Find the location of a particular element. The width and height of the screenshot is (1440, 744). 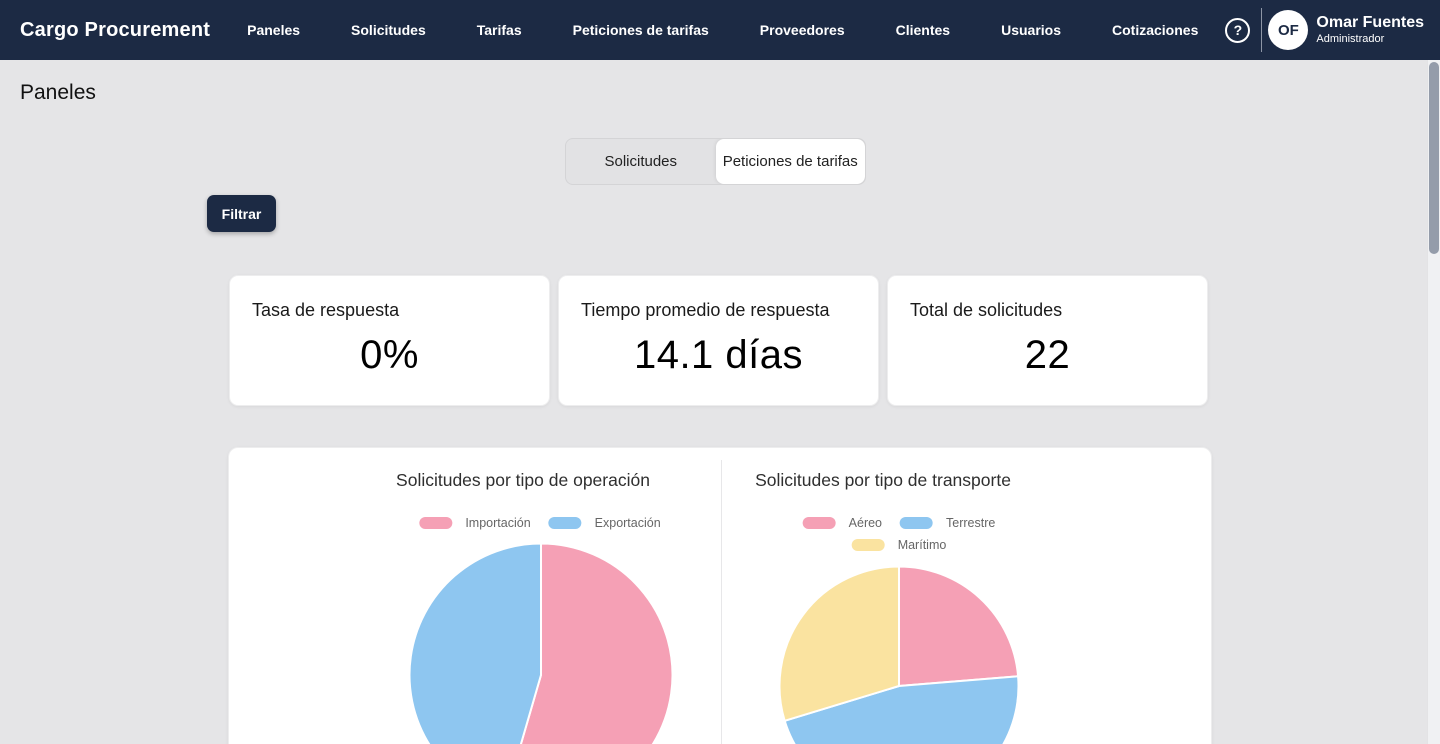

nav-item-usuarios: Usuarios is located at coordinates (1031, 30).